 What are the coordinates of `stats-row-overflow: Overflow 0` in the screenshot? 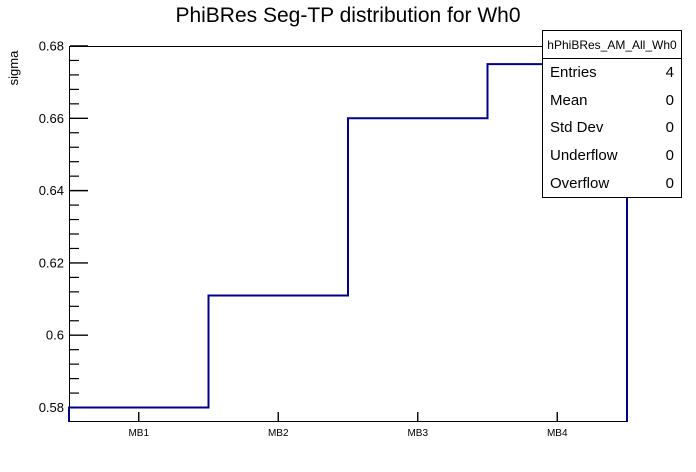 It's located at (612, 183).